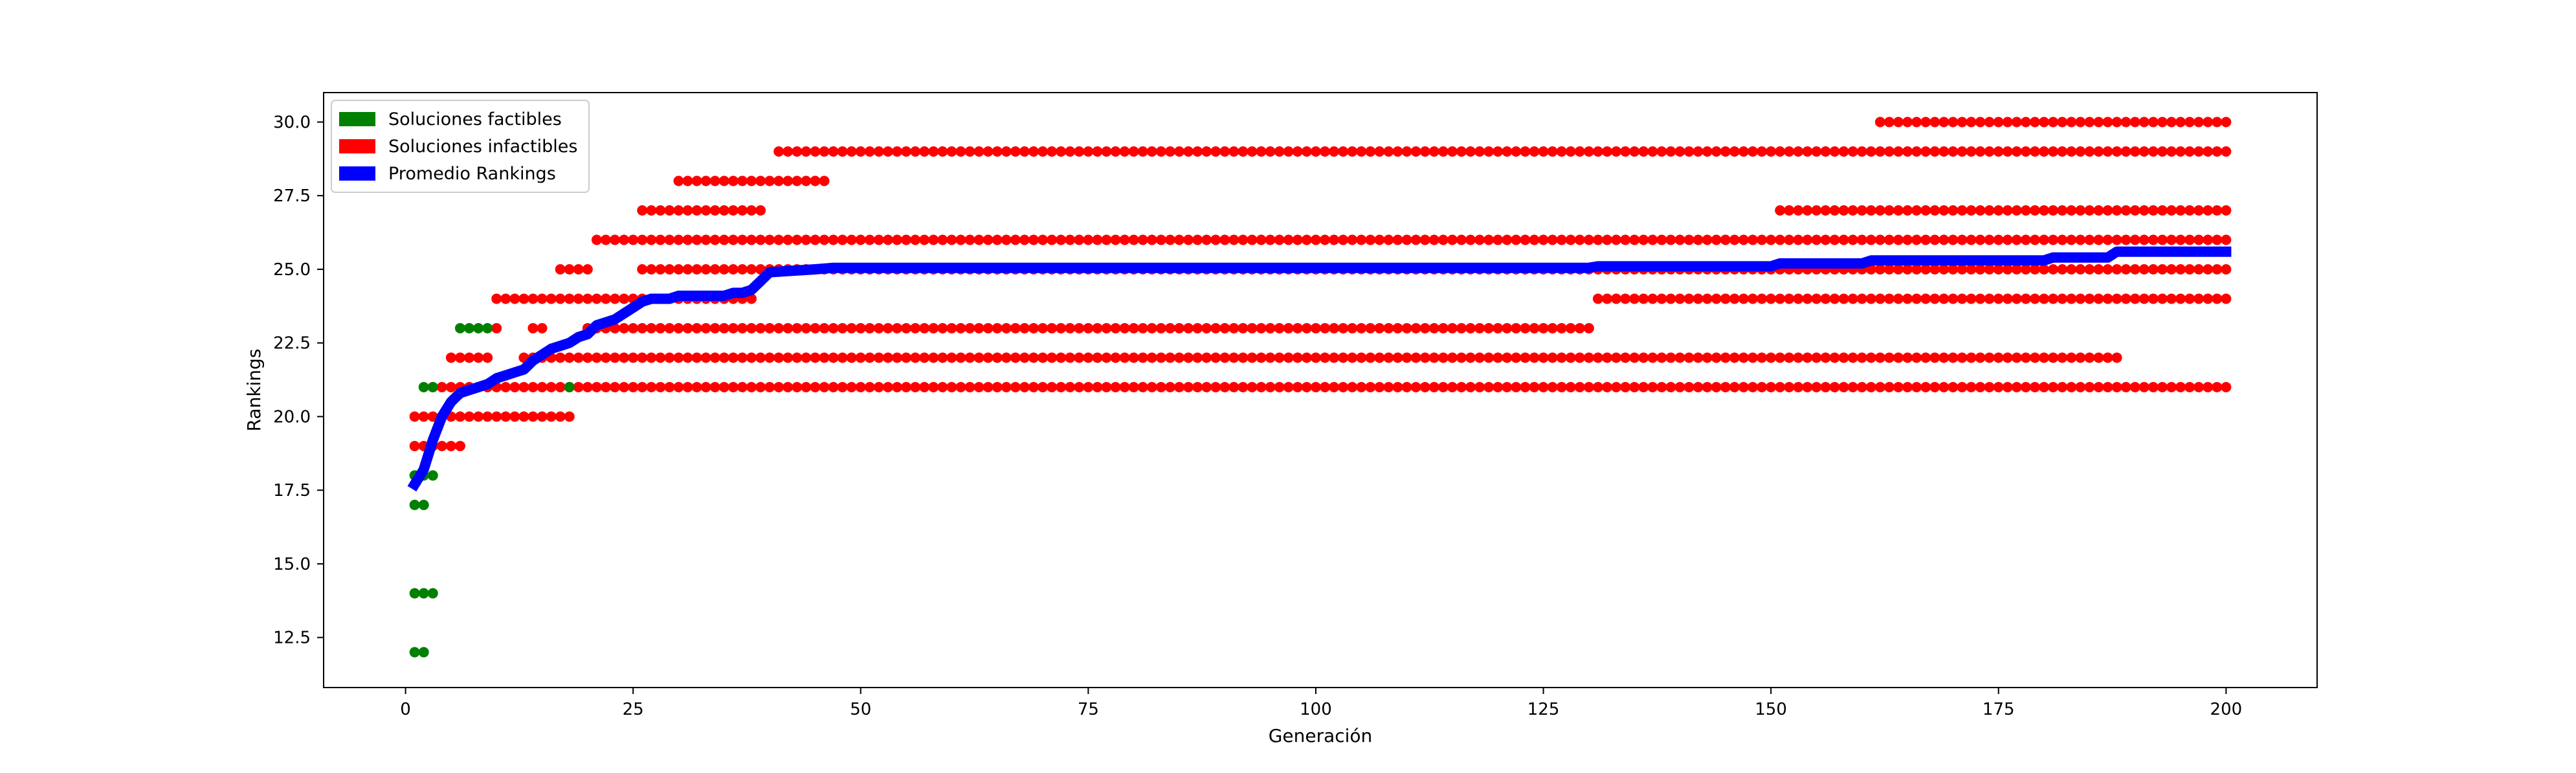 This screenshot has height=773, width=2576. I want to click on feasible-point, so click(423, 652).